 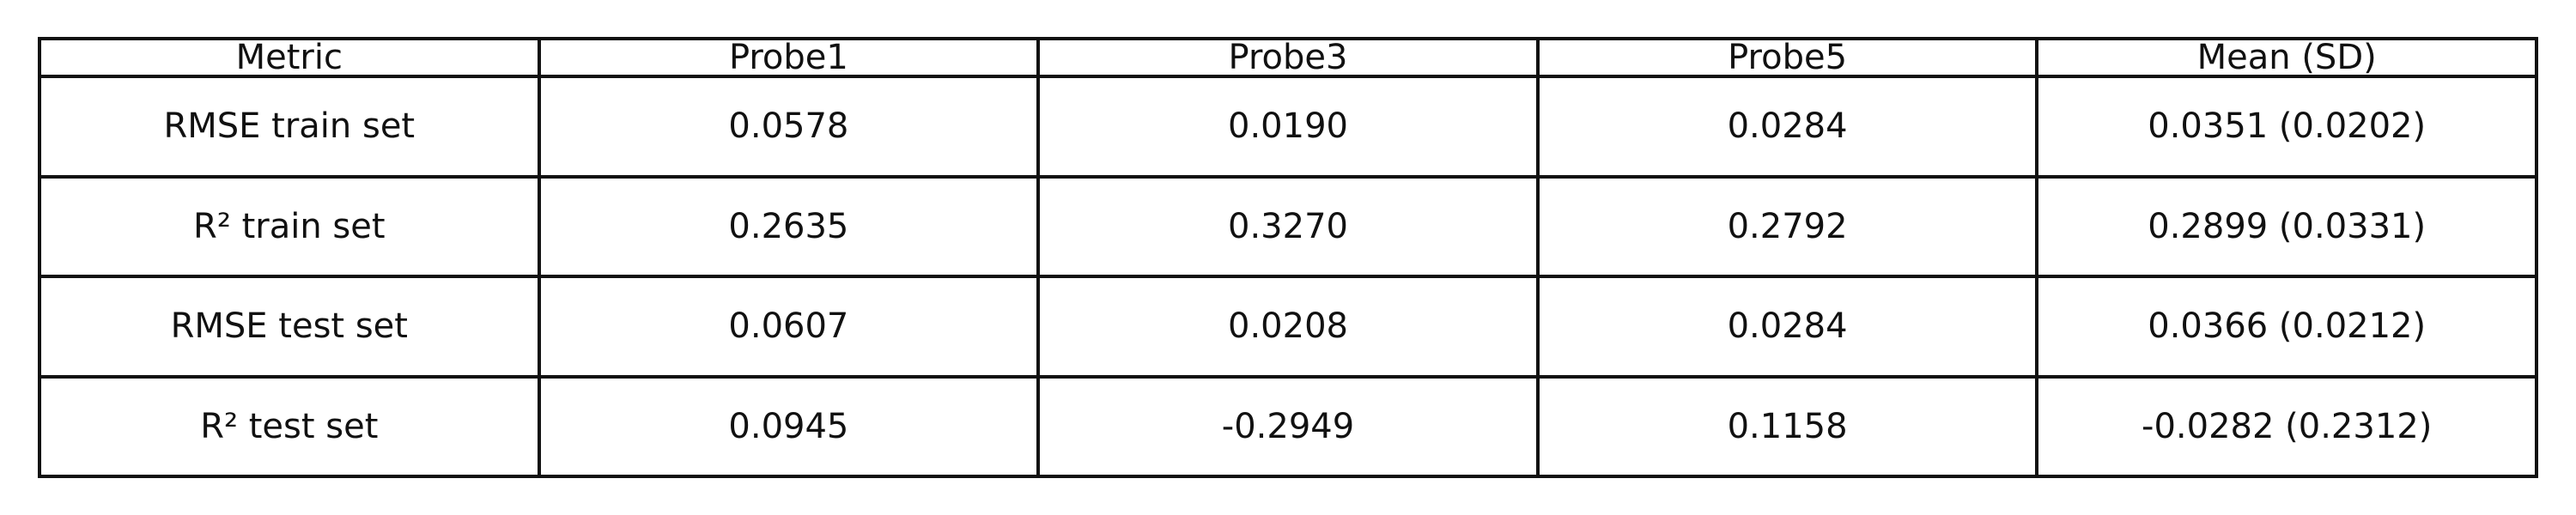 I want to click on table-header-row: Metric Probe1 Probe3 Probe5 Mean (SD), so click(x=1288, y=57).